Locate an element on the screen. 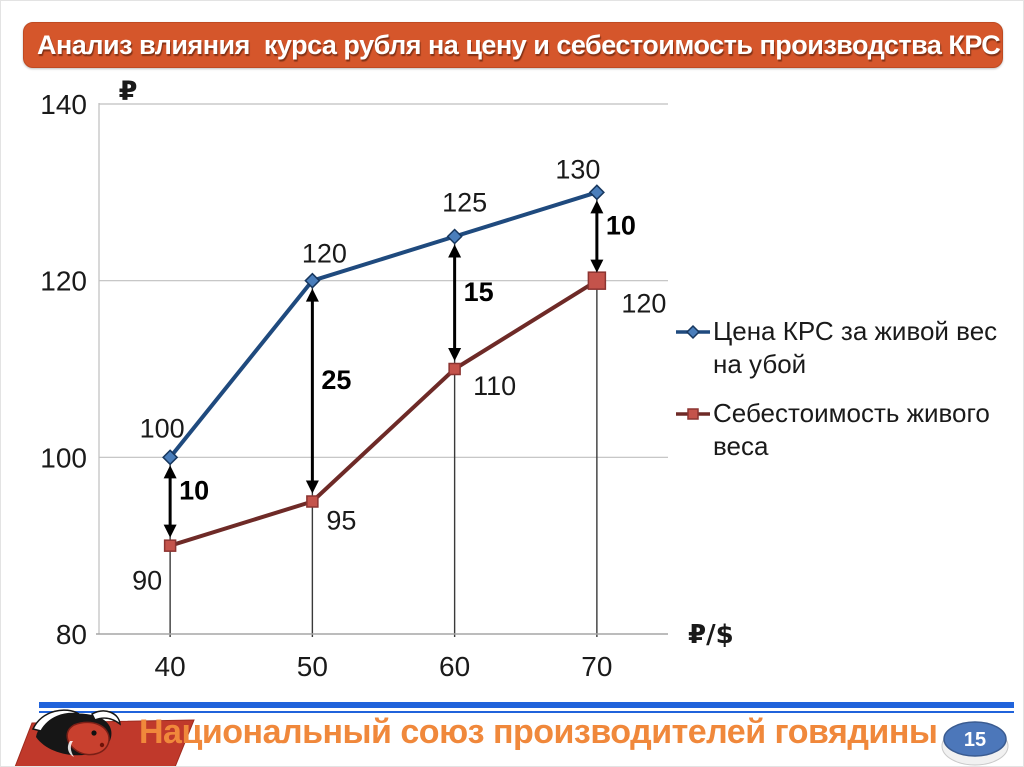  legend-price-line-diamond-icon is located at coordinates (693, 332).